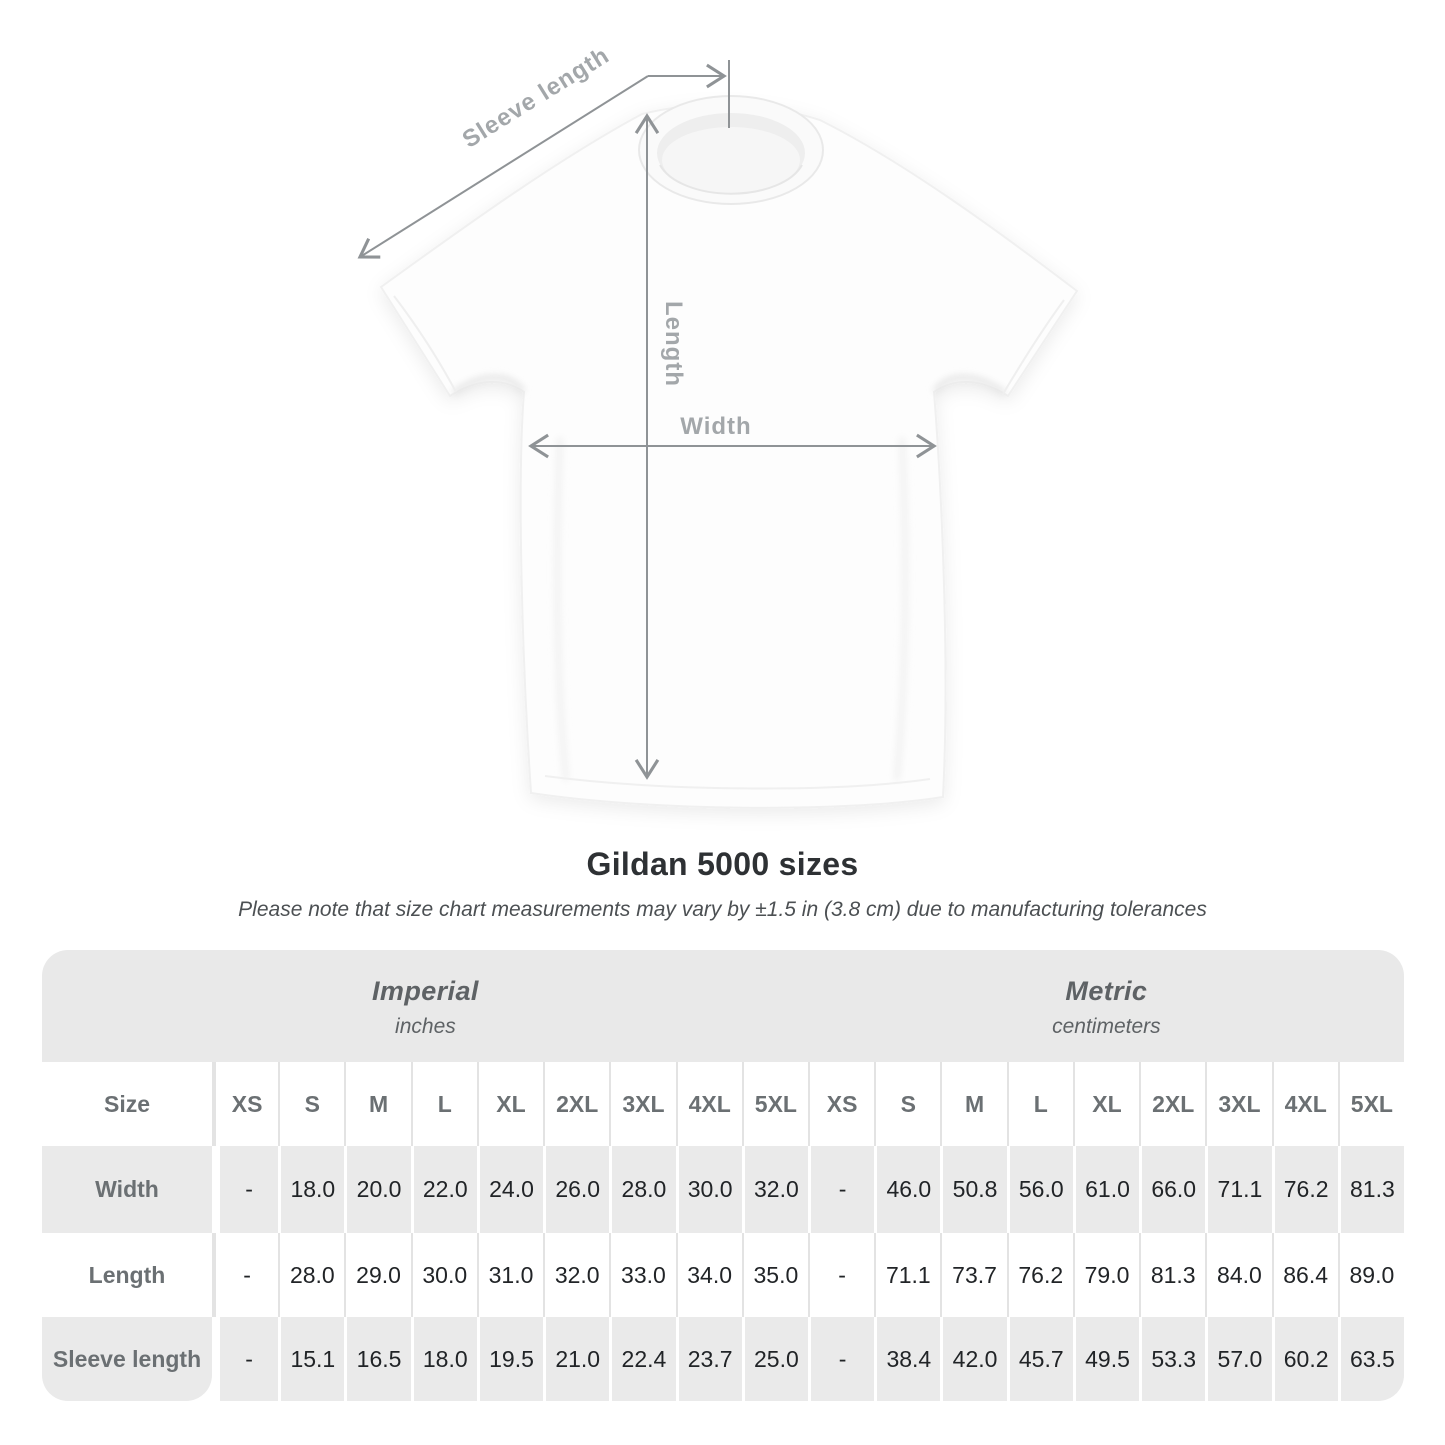  Describe the element at coordinates (127, 1104) in the screenshot. I see `row-label: Size` at that location.